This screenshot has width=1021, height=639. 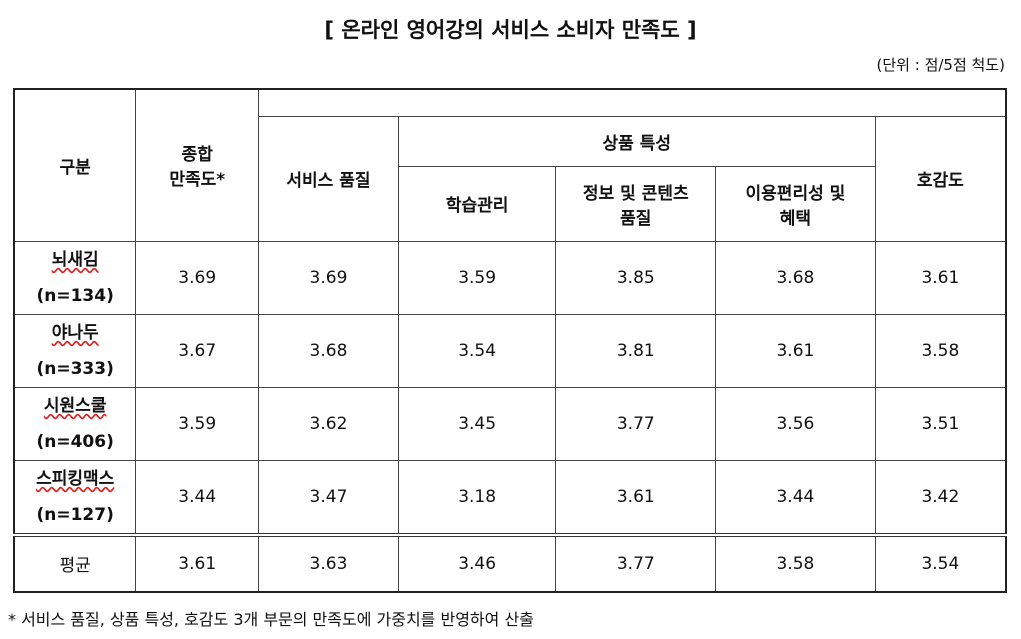 I want to click on cell: 3.81, so click(x=636, y=350).